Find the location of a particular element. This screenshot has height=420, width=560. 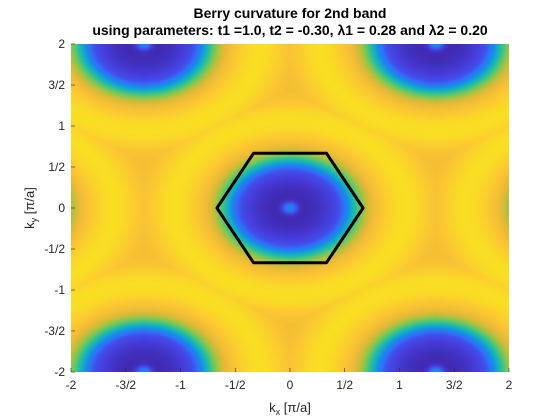

x-axis-ticks: -2 -3/2 -1 -1/2 0 1/2 1 3/2 2 is located at coordinates (289, 380).